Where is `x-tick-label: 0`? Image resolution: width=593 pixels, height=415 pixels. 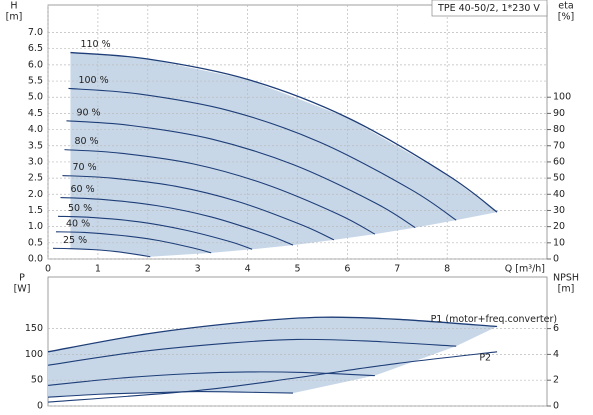 x-tick-label: 0 is located at coordinates (48, 269).